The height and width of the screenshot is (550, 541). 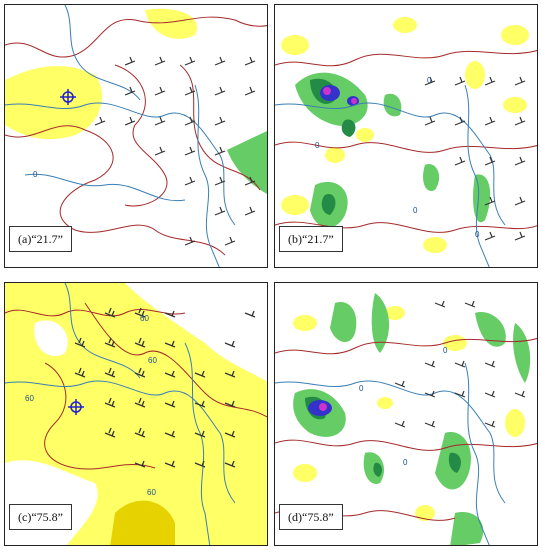 What do you see at coordinates (247, 162) in the screenshot?
I see `green-region` at bounding box center [247, 162].